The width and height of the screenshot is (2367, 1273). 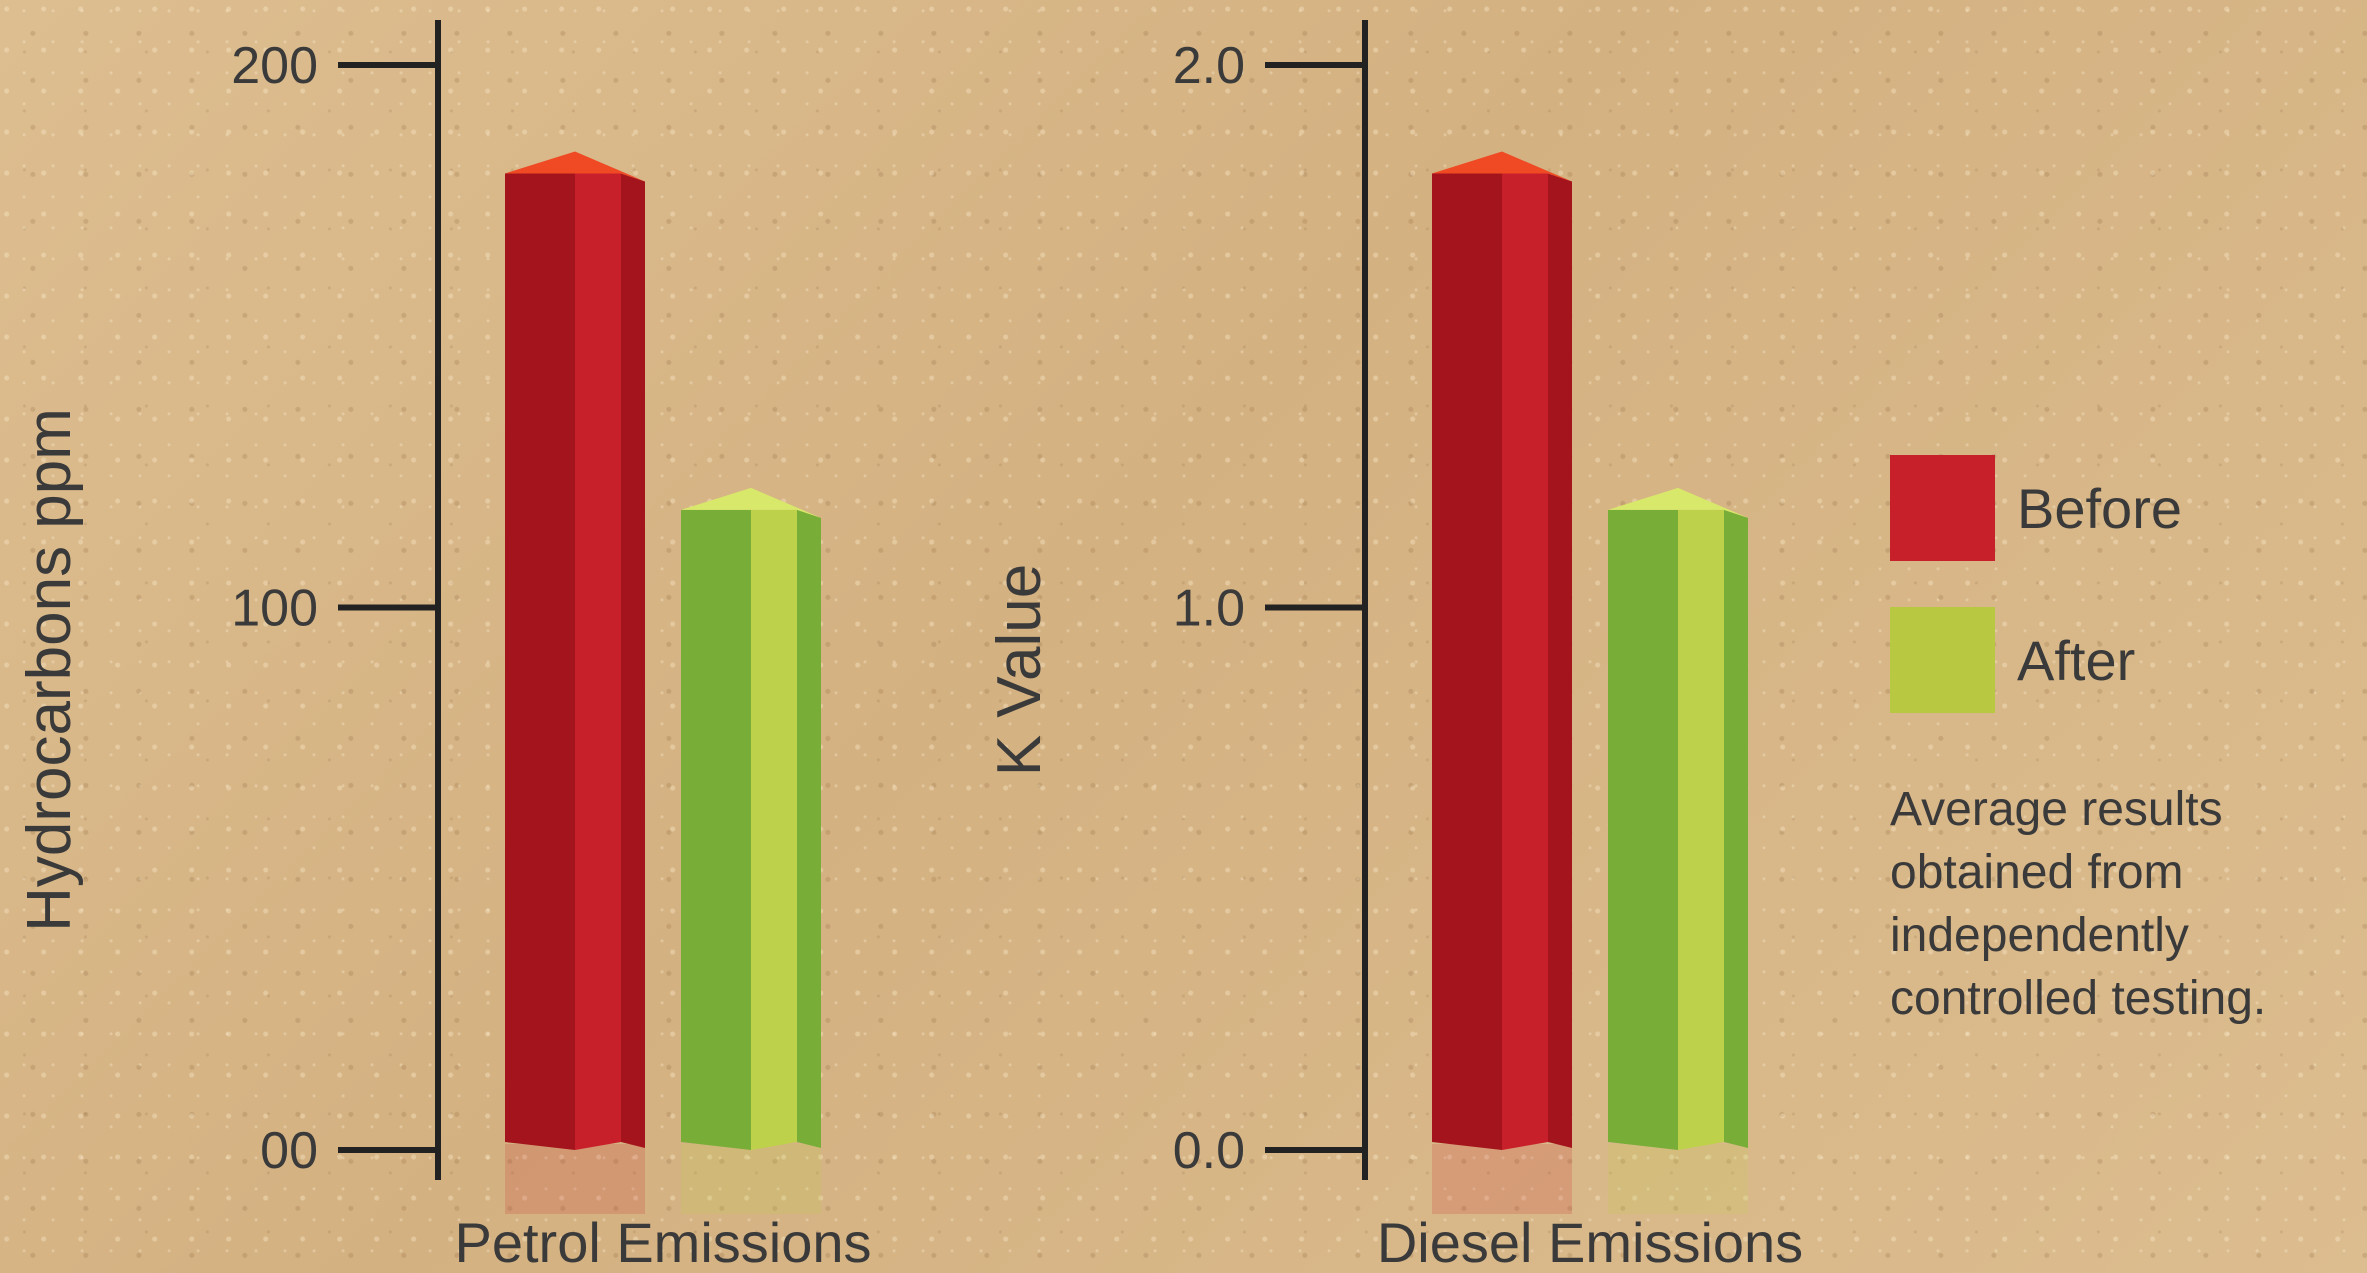 What do you see at coordinates (274, 609) in the screenshot?
I see `petrol-tick-label-1: 100` at bounding box center [274, 609].